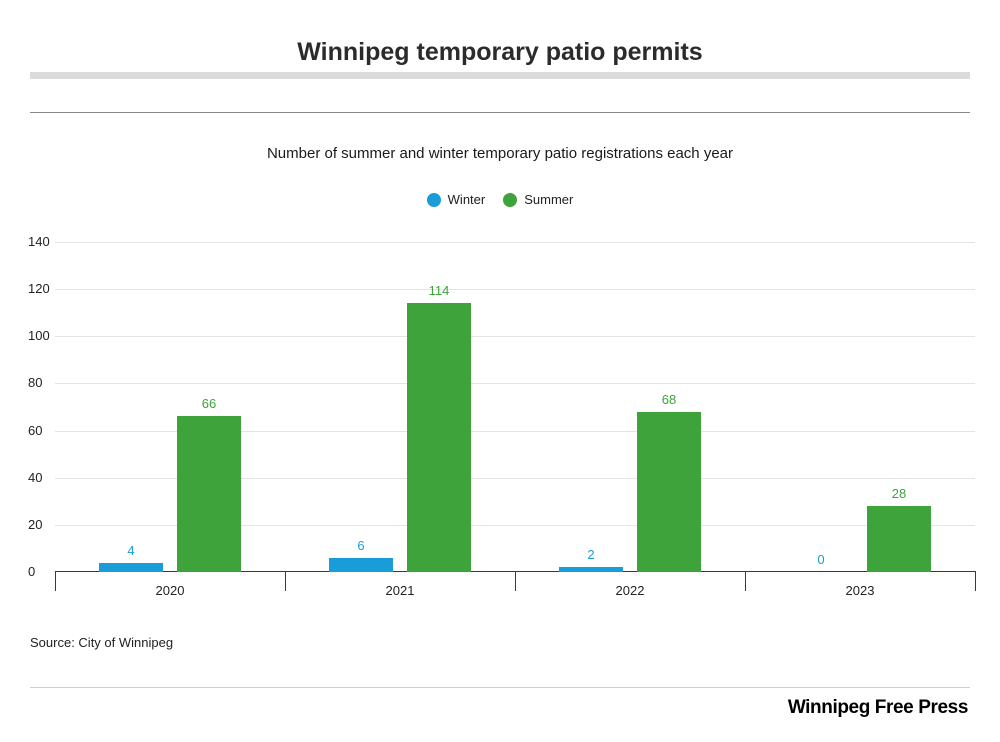 Image resolution: width=1000 pixels, height=742 pixels. Describe the element at coordinates (500, 687) in the screenshot. I see `footer-divider` at that location.